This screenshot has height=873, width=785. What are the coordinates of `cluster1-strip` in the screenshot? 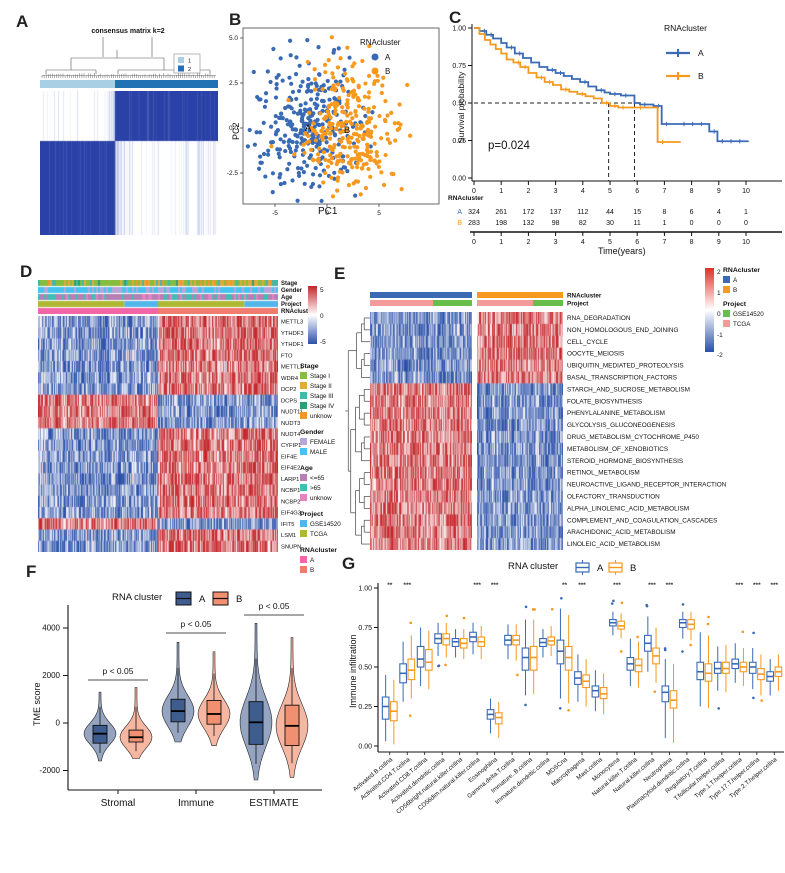 It's located at (77, 84).